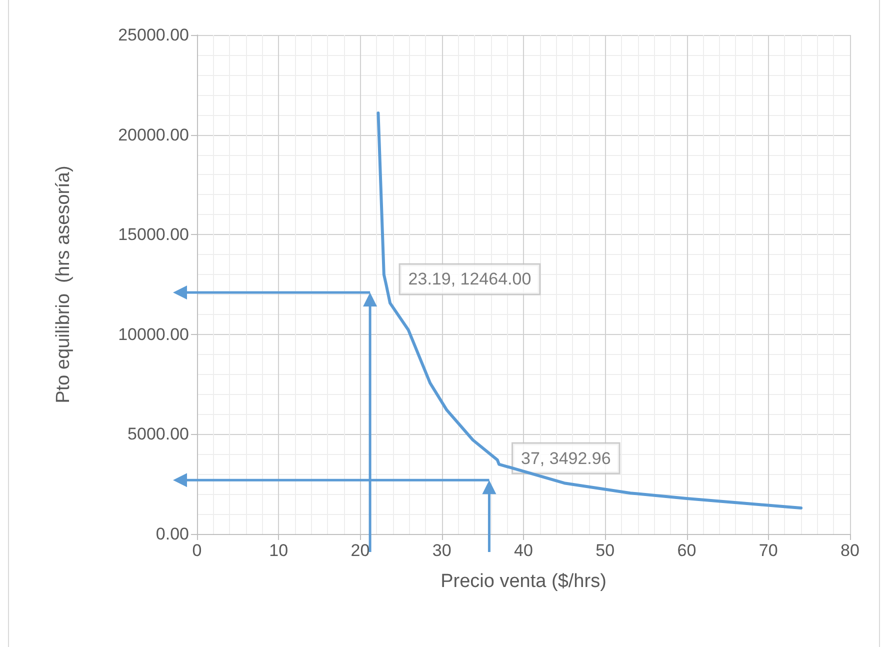  I want to click on x-axis-title: Precio venta ($/hrs), so click(523, 581).